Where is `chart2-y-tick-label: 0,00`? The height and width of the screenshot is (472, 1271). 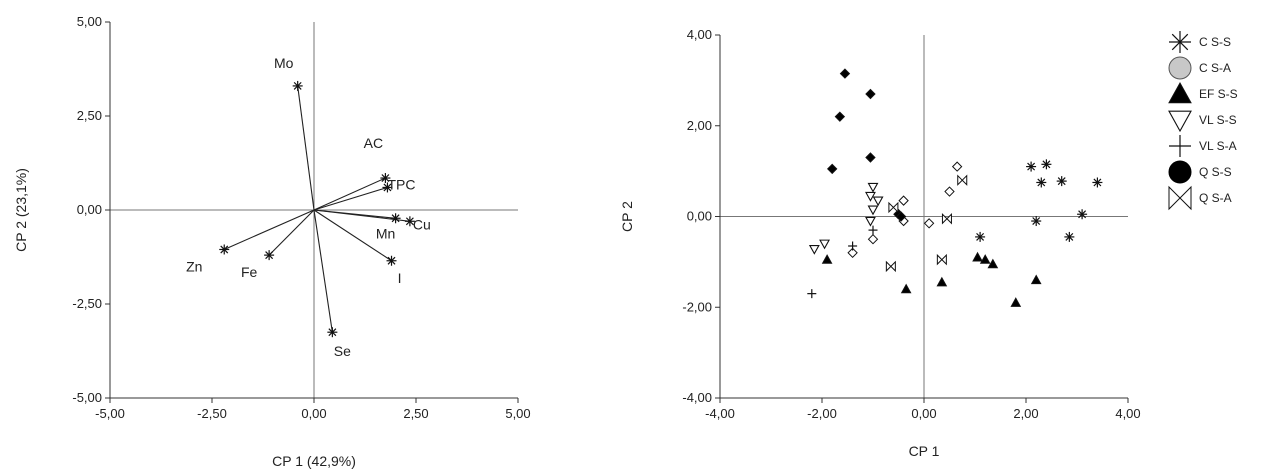
chart2-y-tick-label: 0,00 is located at coordinates (699, 216).